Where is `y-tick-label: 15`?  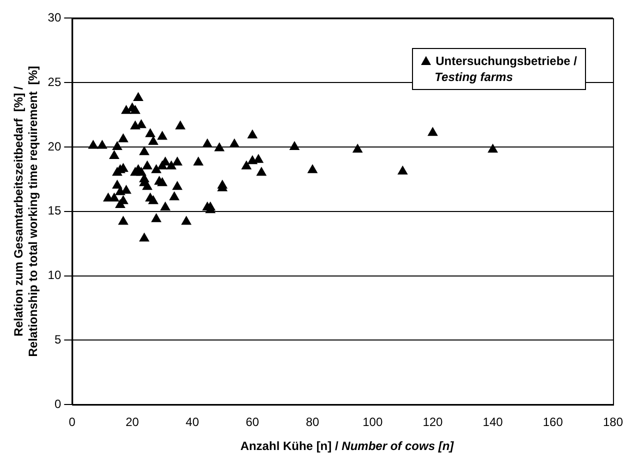 y-tick-label: 15 is located at coordinates (55, 211).